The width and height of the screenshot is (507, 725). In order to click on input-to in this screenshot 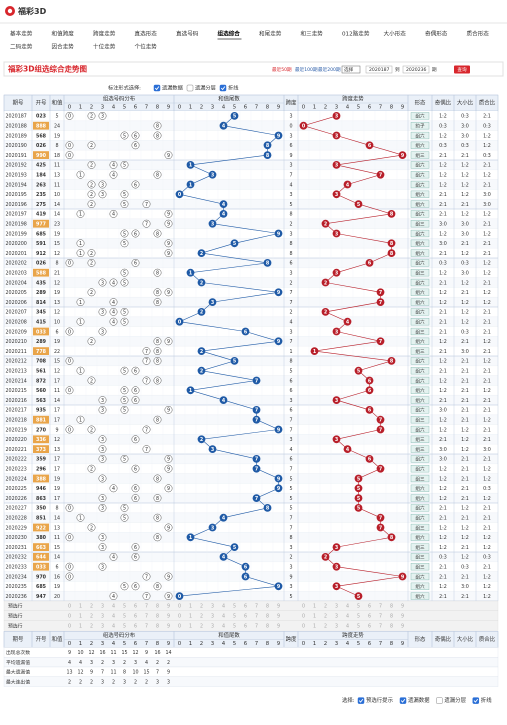, I will do `click(416, 69)`.